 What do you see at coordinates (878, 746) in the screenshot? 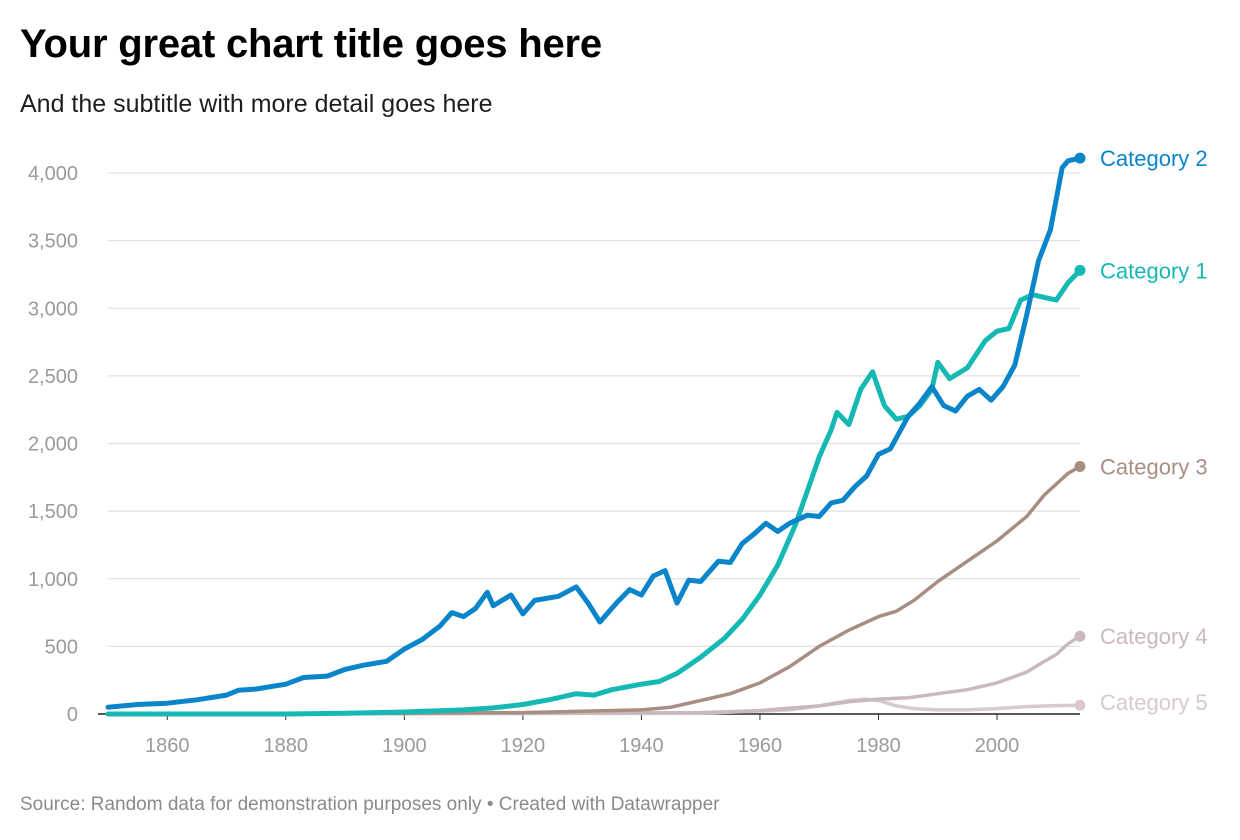
I see `x-tick-label: 1980` at bounding box center [878, 746].